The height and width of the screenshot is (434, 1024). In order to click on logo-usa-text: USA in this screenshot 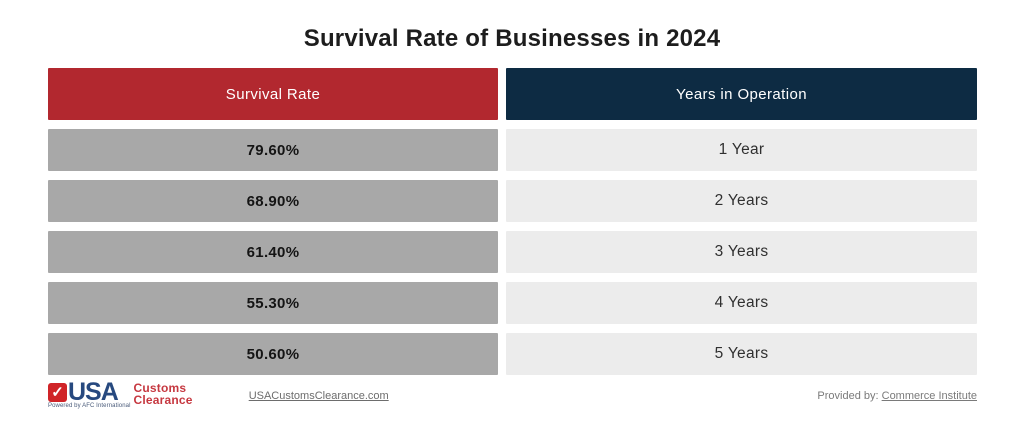, I will do `click(93, 392)`.